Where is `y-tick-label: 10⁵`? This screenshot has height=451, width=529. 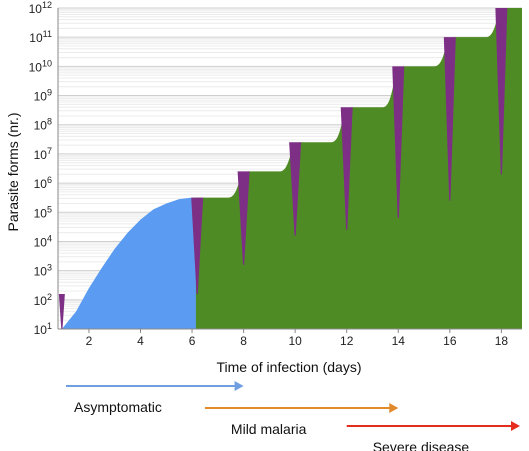
y-tick-label: 10⁵ is located at coordinates (43, 212).